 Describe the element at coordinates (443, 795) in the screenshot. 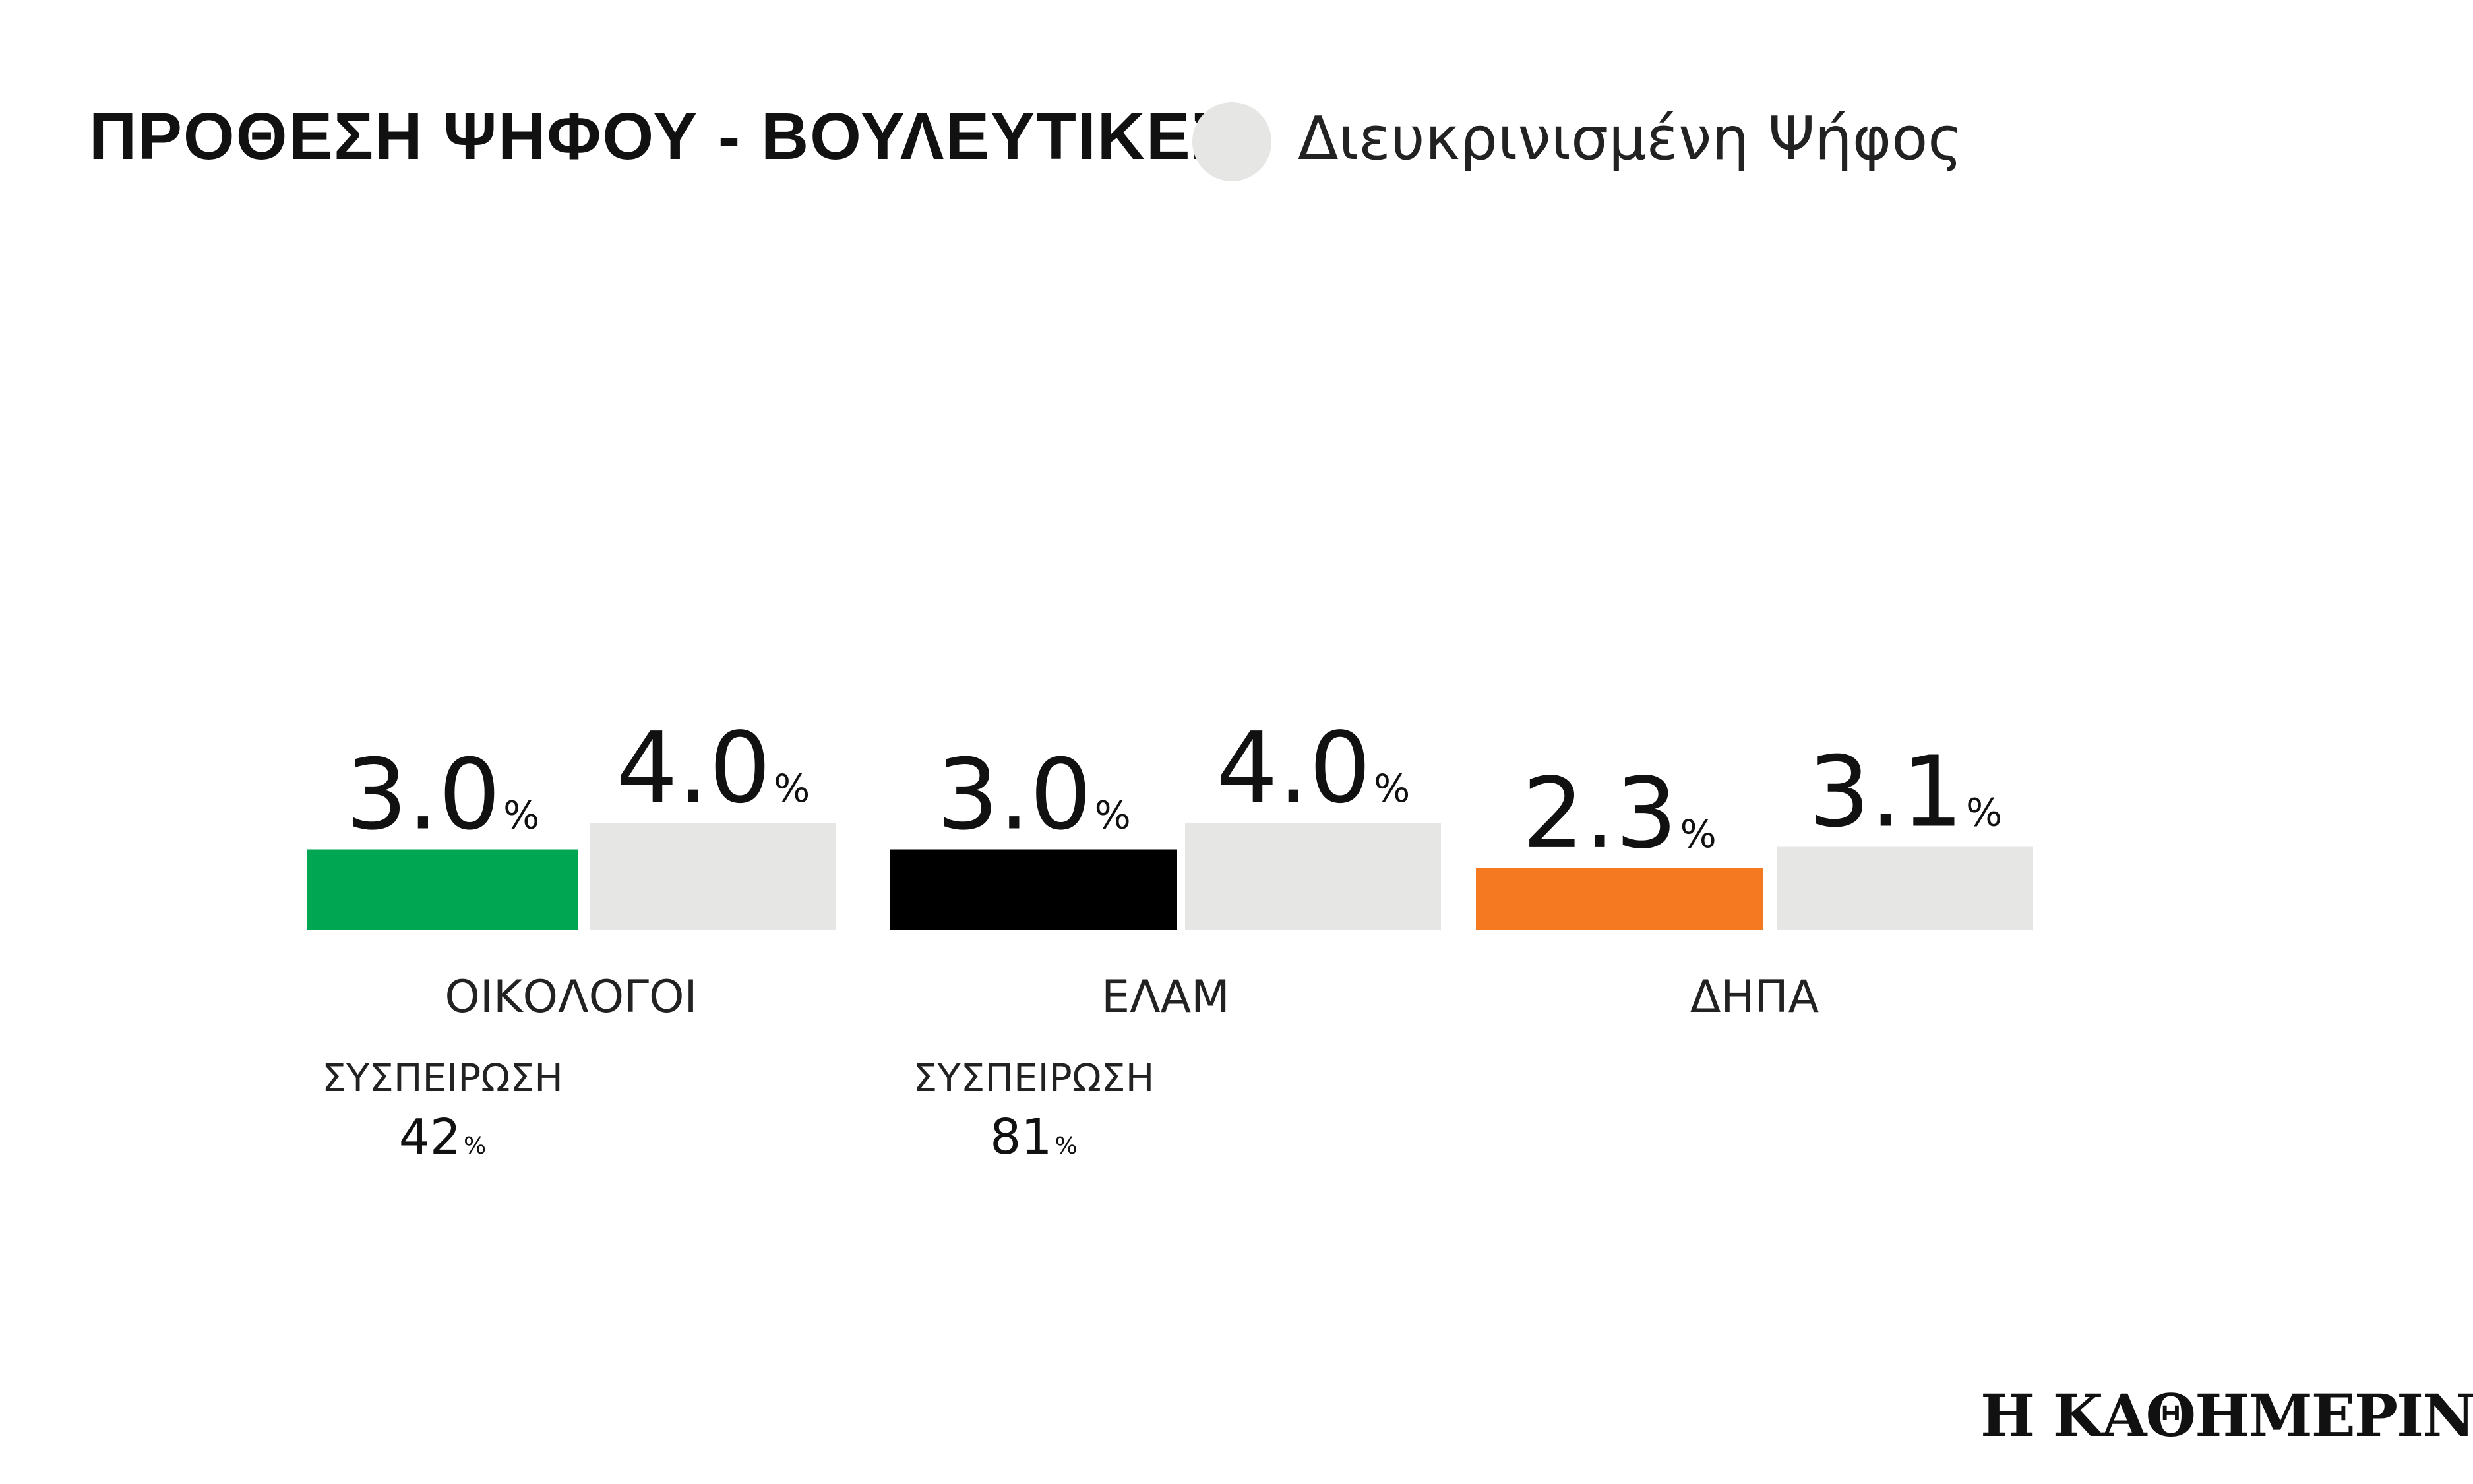

I see `value-label-primary-0: 3.0%` at that location.